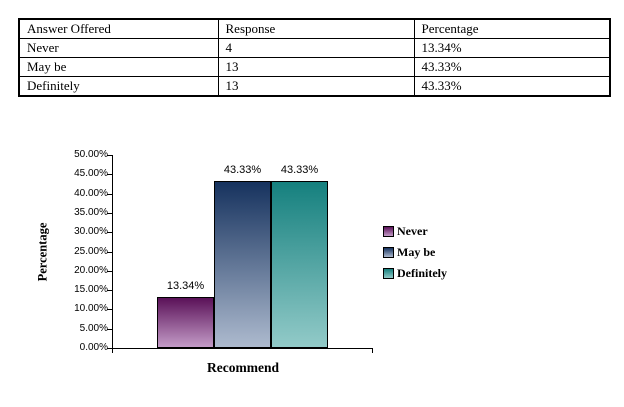 The height and width of the screenshot is (407, 624). I want to click on table-row: May be 13 43.33%, so click(314, 67).